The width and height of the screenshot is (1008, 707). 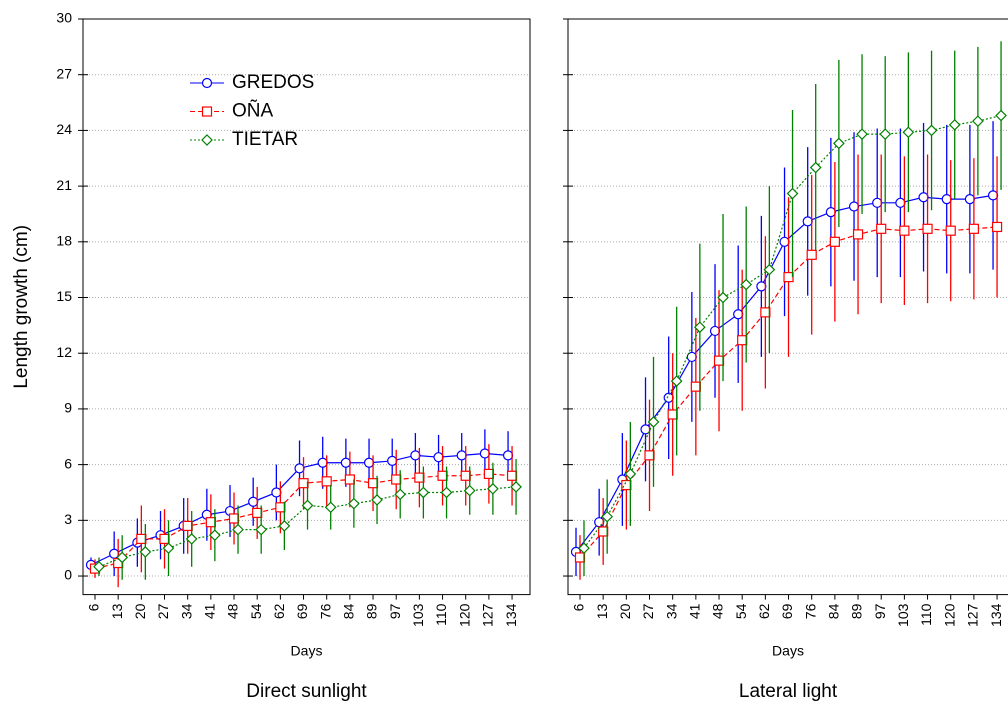 What do you see at coordinates (64, 241) in the screenshot?
I see `y-tick-label: 18` at bounding box center [64, 241].